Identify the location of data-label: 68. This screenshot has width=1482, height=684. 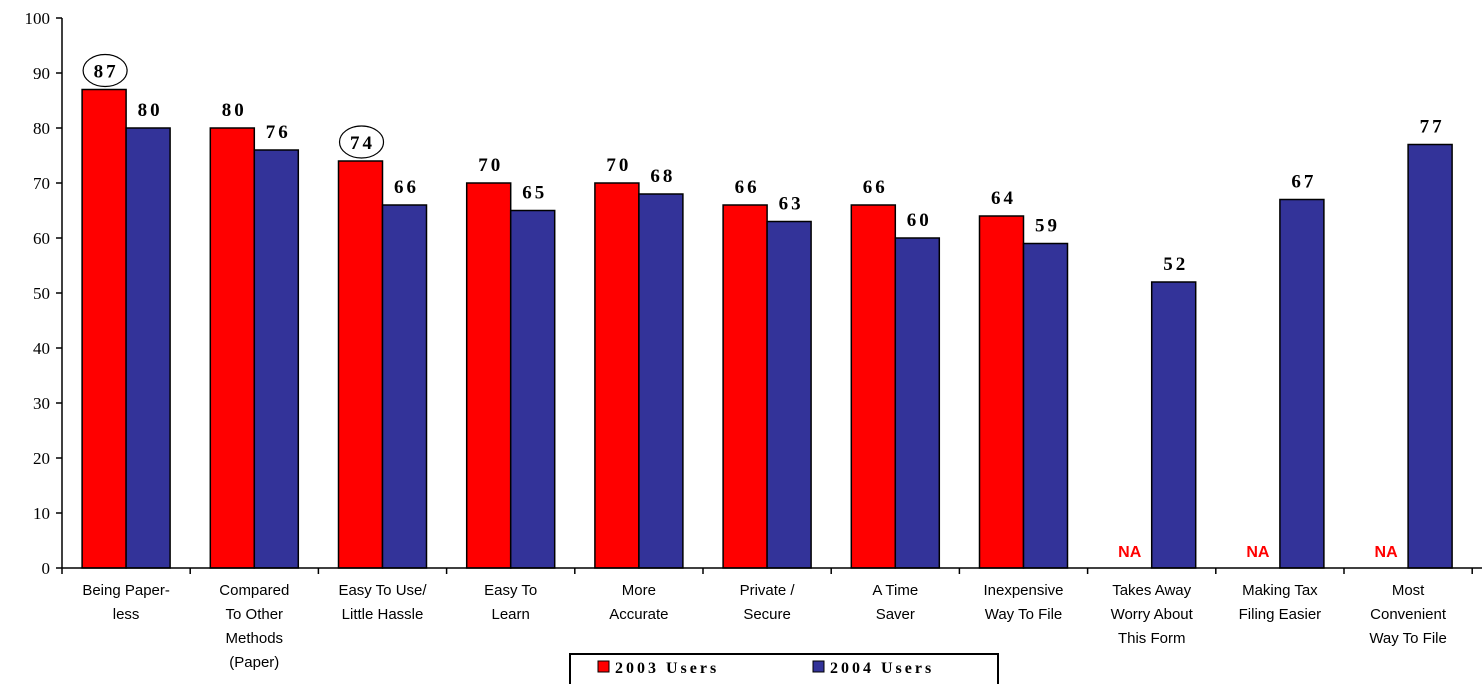
(662, 176).